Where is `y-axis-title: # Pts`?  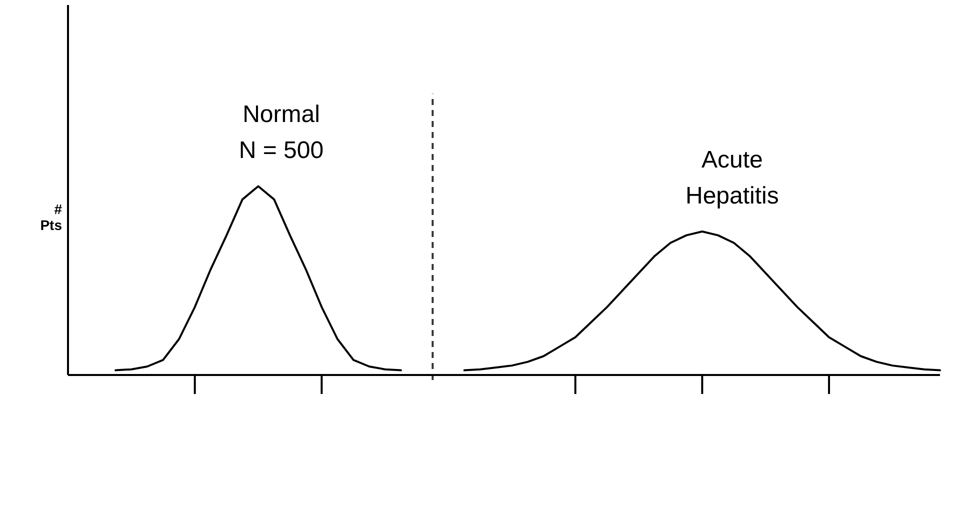 y-axis-title: # Pts is located at coordinates (51, 217).